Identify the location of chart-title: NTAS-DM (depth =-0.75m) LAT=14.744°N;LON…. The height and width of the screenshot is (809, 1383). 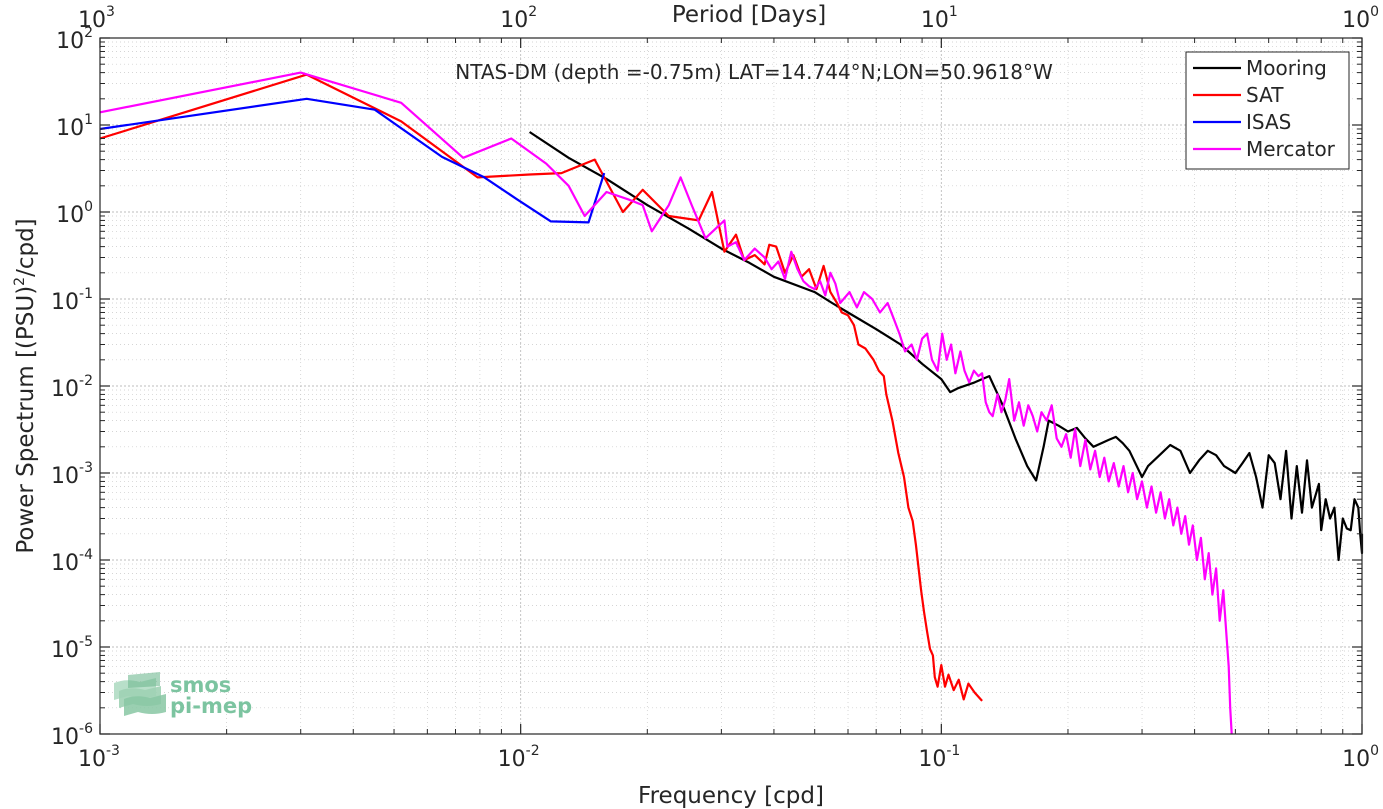
(754, 72).